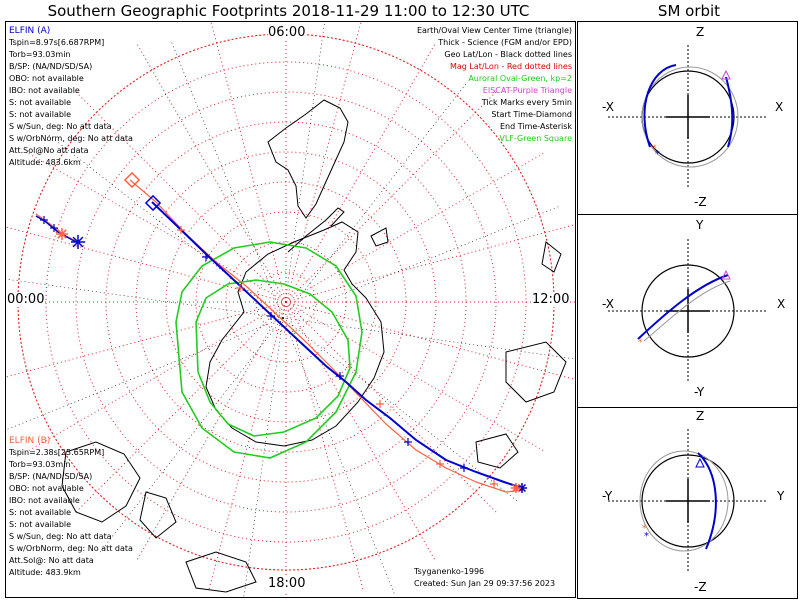 This screenshot has width=800, height=600. I want to click on elfin-a-start-diamond, so click(153, 203).